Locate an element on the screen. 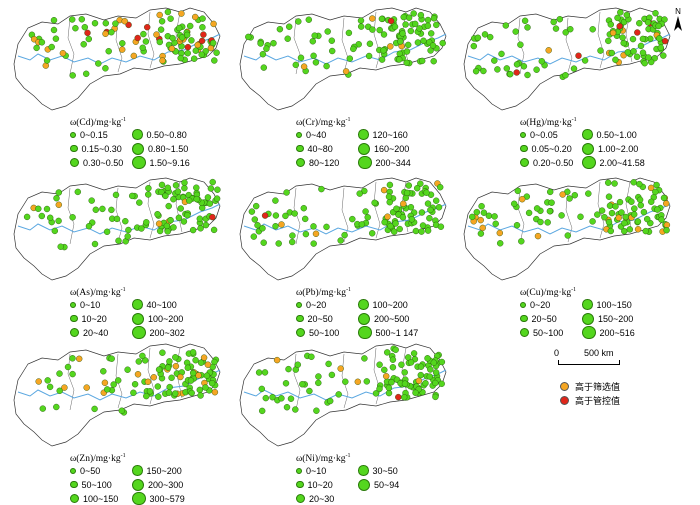  legend-class-item: 200~300 is located at coordinates (172, 484).